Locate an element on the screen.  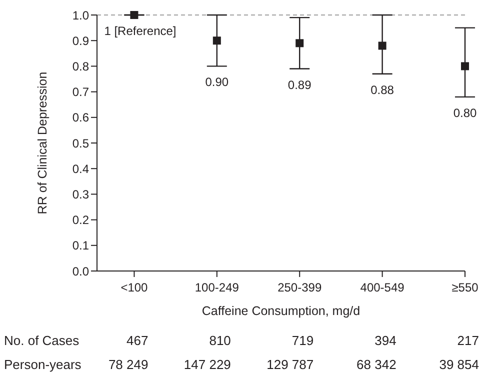
y-tick-label: 0.0 is located at coordinates (81, 271).